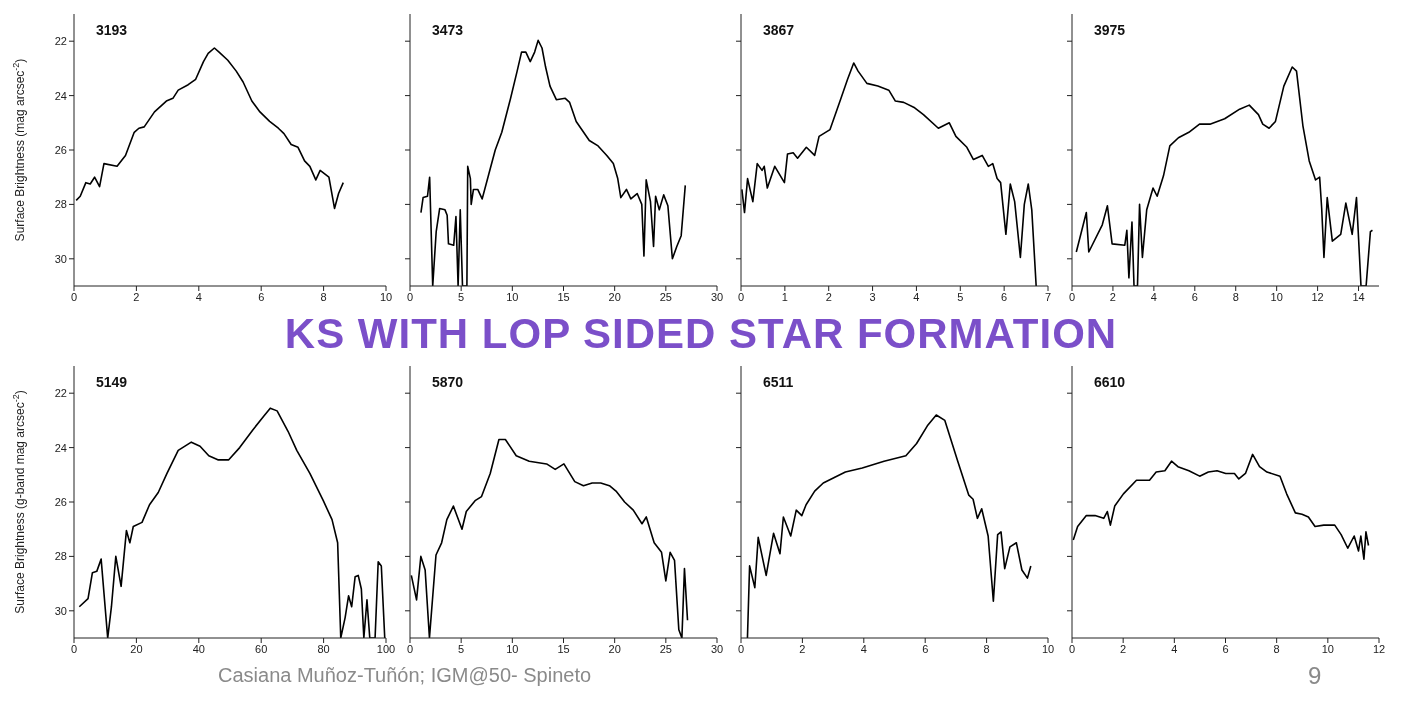  Describe the element at coordinates (448, 382) in the screenshot. I see `text: 5870` at that location.